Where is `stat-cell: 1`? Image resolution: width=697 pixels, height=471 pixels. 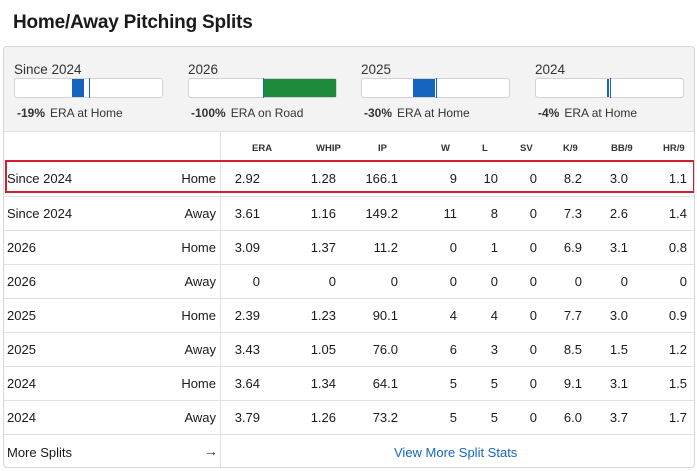
stat-cell: 1 is located at coordinates (494, 247).